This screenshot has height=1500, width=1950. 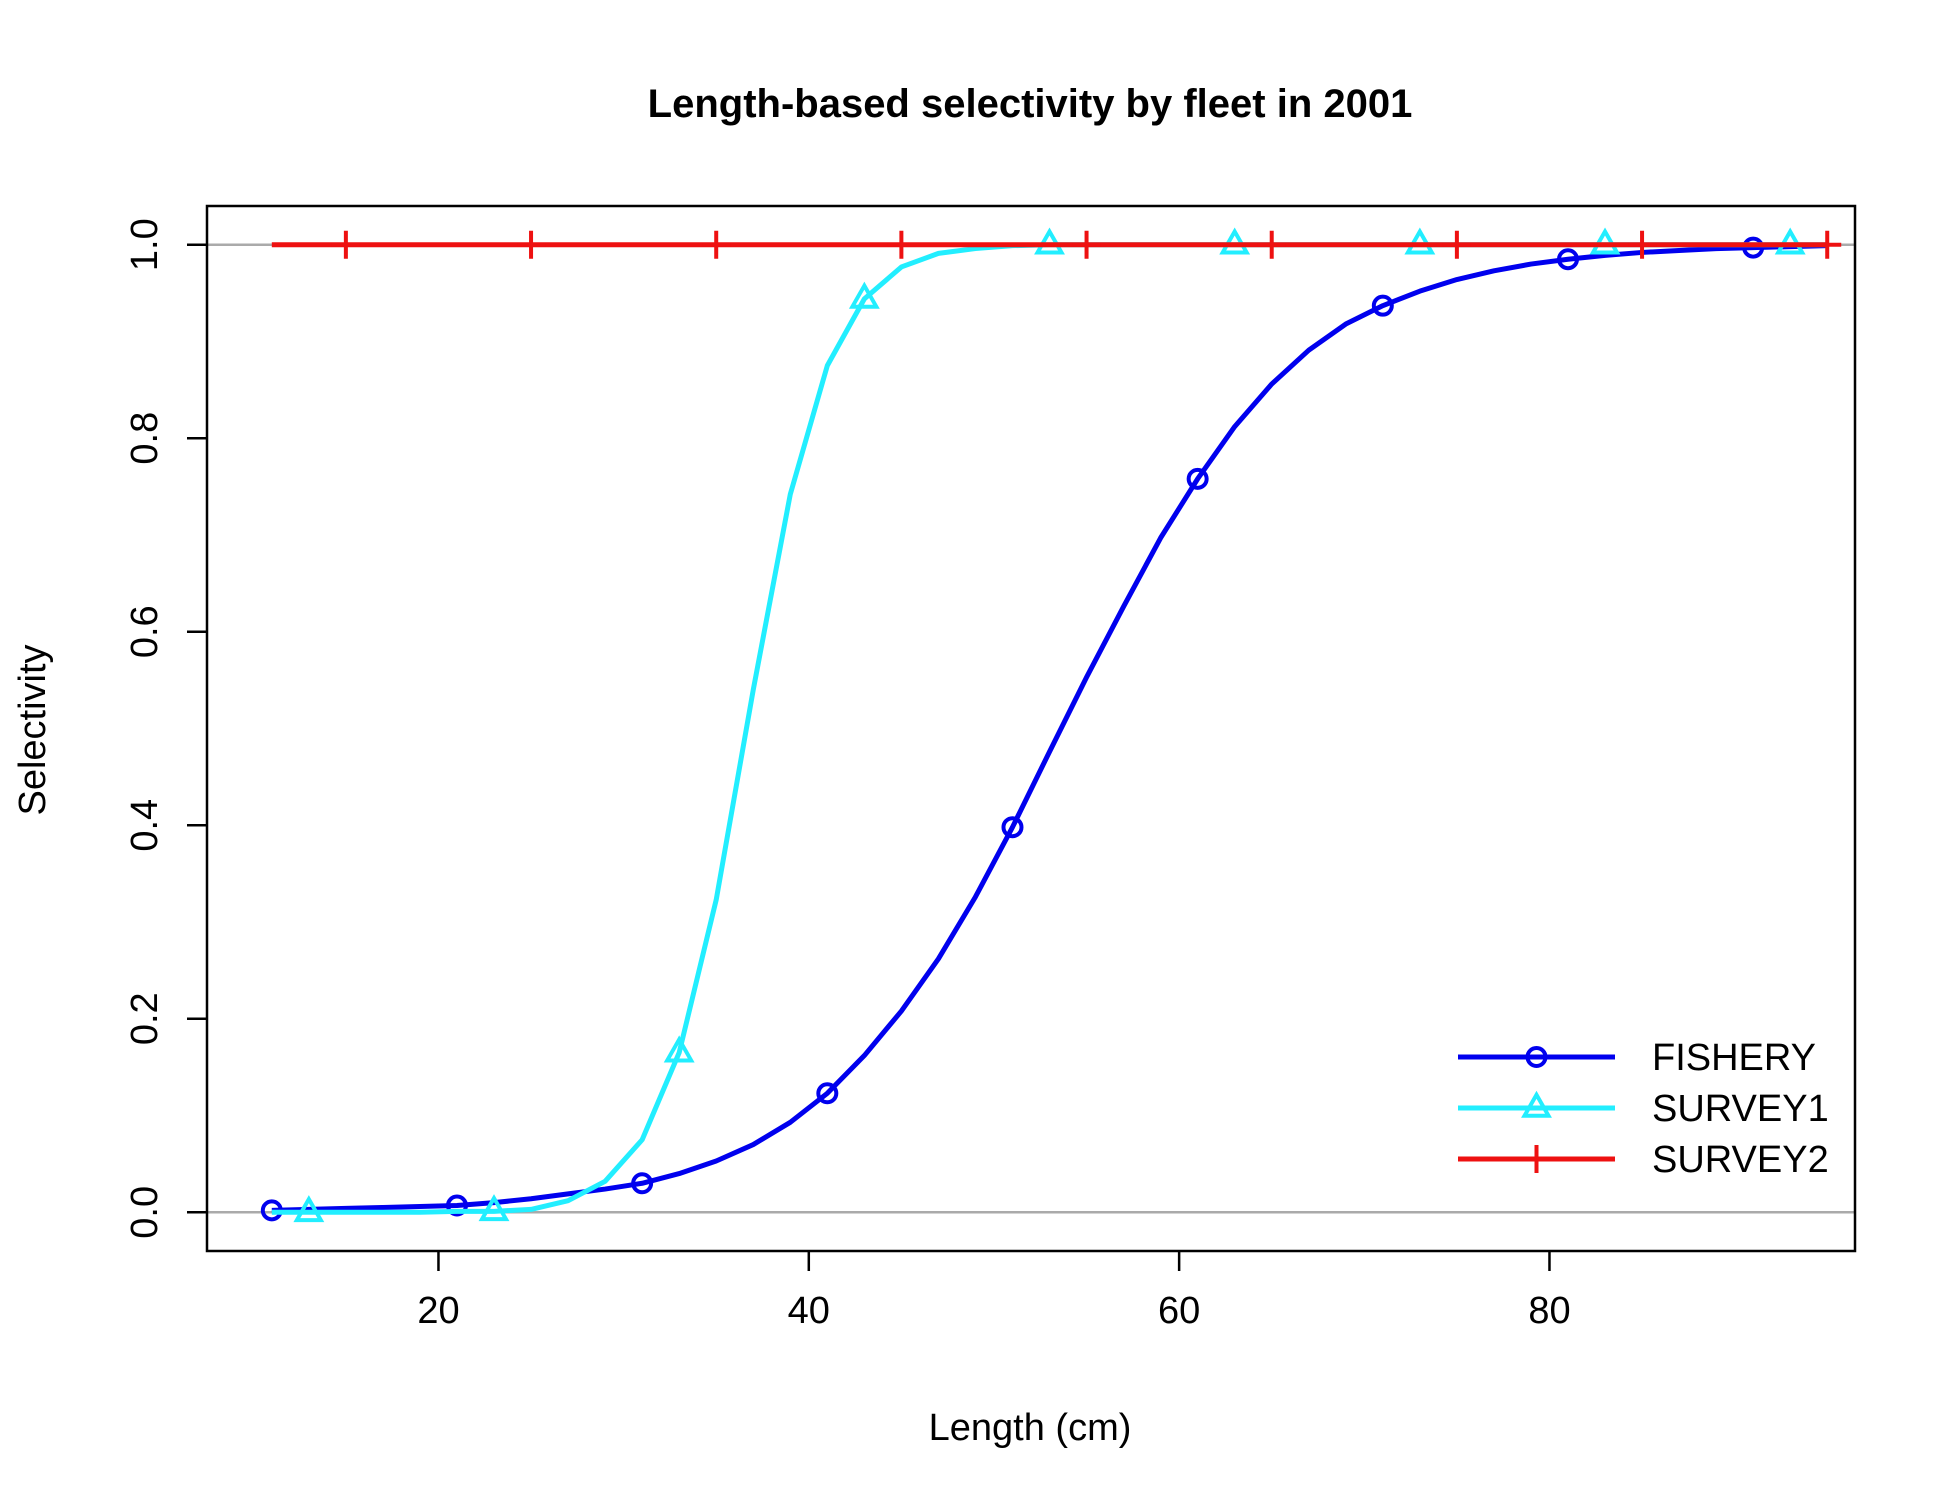 What do you see at coordinates (145, 631) in the screenshot?
I see `y-tick-label-3: 0.6` at bounding box center [145, 631].